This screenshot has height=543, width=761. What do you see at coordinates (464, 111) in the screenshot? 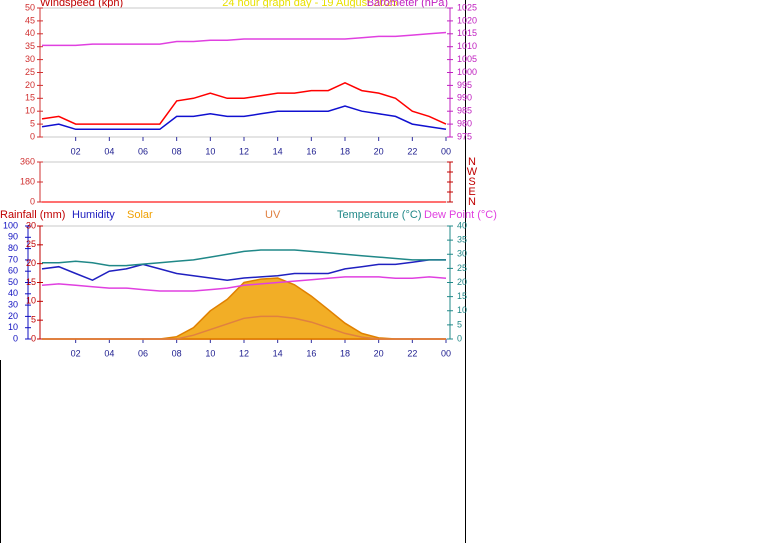
I see `y2-tick-label: 985` at bounding box center [464, 111].